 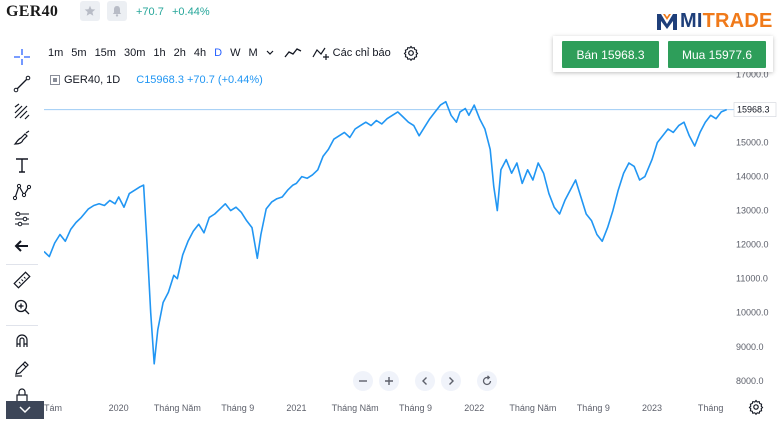 What do you see at coordinates (119, 408) in the screenshot?
I see `x-tick-label: 2020` at bounding box center [119, 408].